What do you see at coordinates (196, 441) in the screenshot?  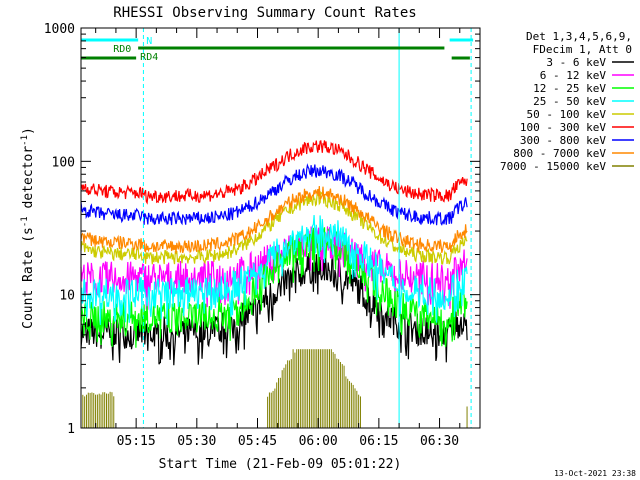 I see `x-tick-label: 05:30` at bounding box center [196, 441].